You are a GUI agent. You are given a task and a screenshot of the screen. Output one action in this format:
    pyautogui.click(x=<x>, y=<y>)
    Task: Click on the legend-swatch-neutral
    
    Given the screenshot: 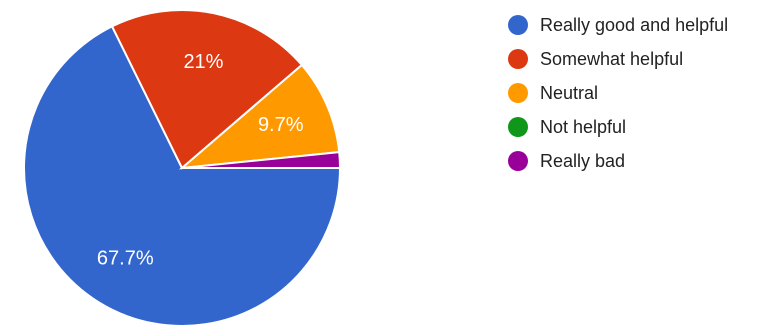 What is the action you would take?
    pyautogui.click(x=518, y=93)
    